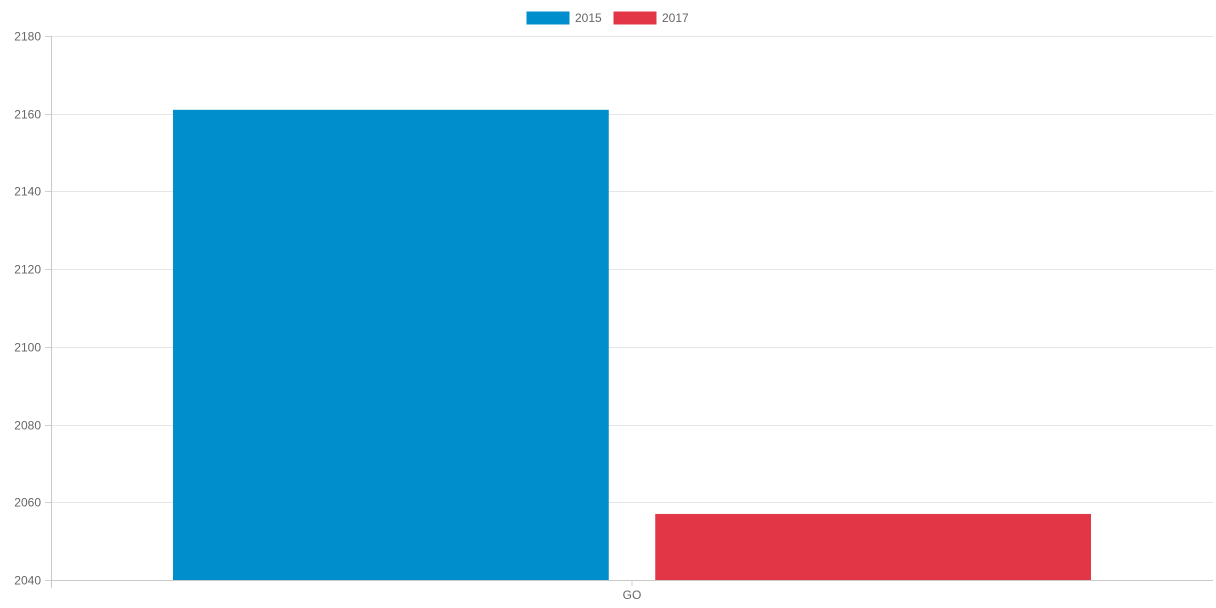 The image size is (1216, 608). Describe the element at coordinates (607, 18) in the screenshot. I see `legend: 2015 2017` at that location.